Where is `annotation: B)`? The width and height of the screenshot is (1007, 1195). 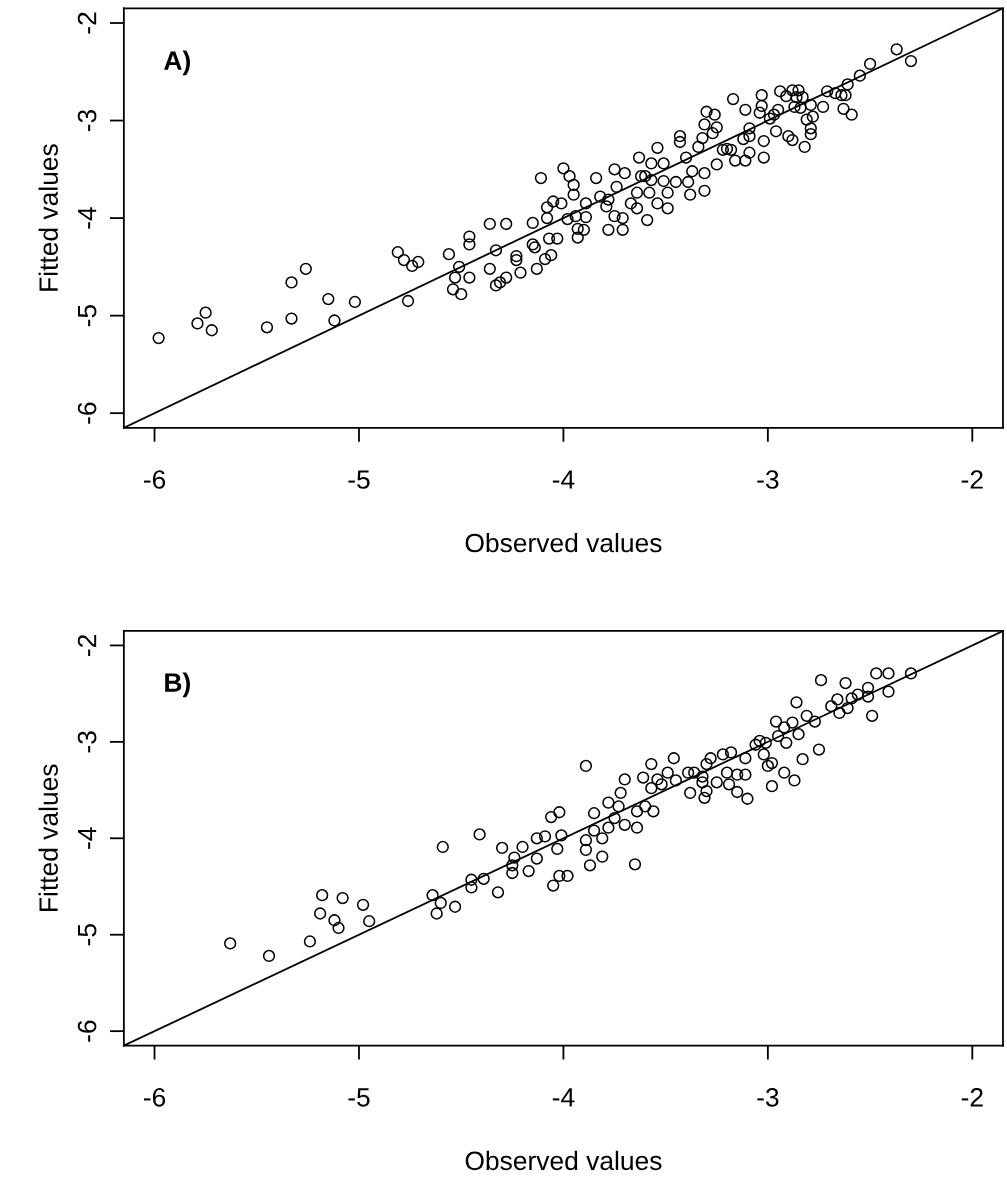
annotation: B) is located at coordinates (177, 685).